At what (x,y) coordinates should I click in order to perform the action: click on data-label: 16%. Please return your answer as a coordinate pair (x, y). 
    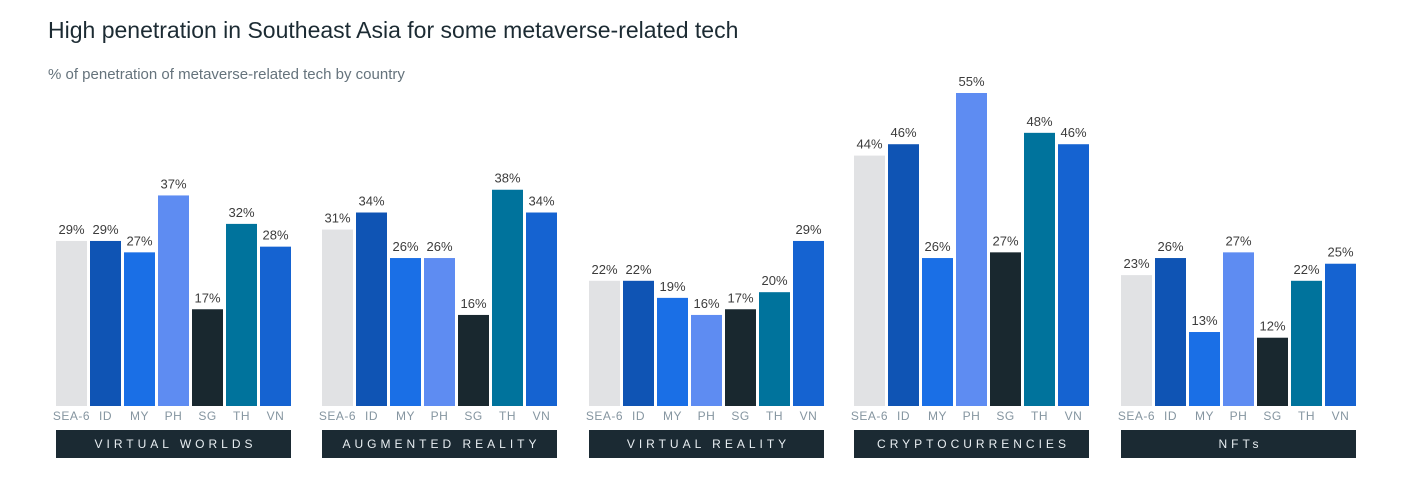
    Looking at the image, I should click on (706, 303).